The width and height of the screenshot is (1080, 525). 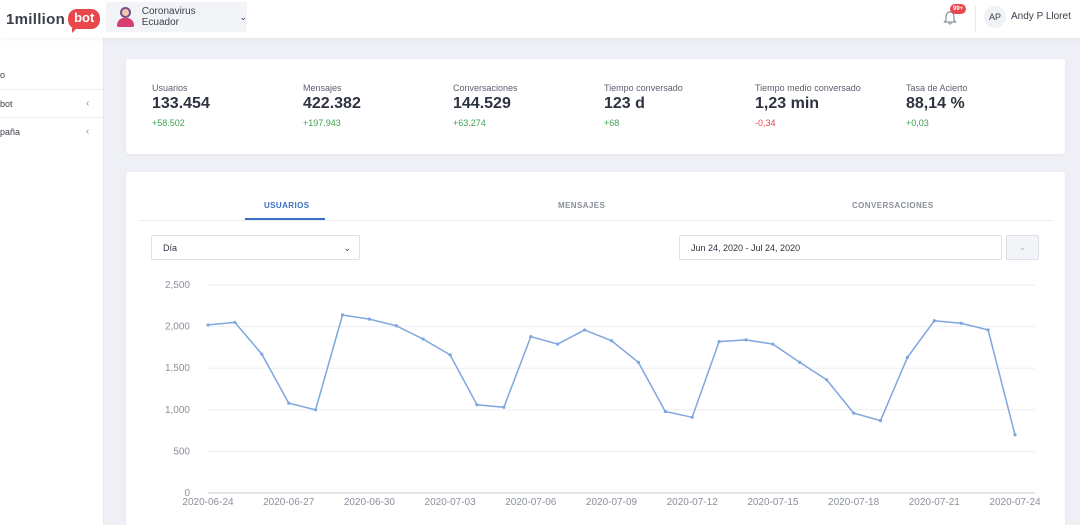 What do you see at coordinates (854, 502) in the screenshot?
I see `x-tick-label: 2020-07-18` at bounding box center [854, 502].